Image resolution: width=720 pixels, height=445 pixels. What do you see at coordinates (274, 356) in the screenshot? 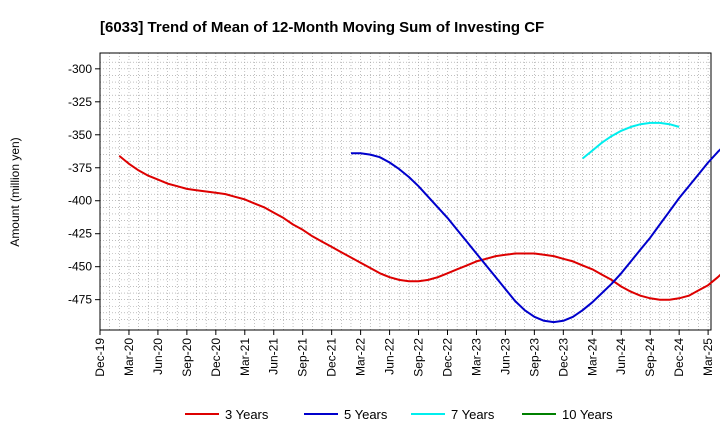
I see `x-tick-label: Jun-21` at bounding box center [274, 356].